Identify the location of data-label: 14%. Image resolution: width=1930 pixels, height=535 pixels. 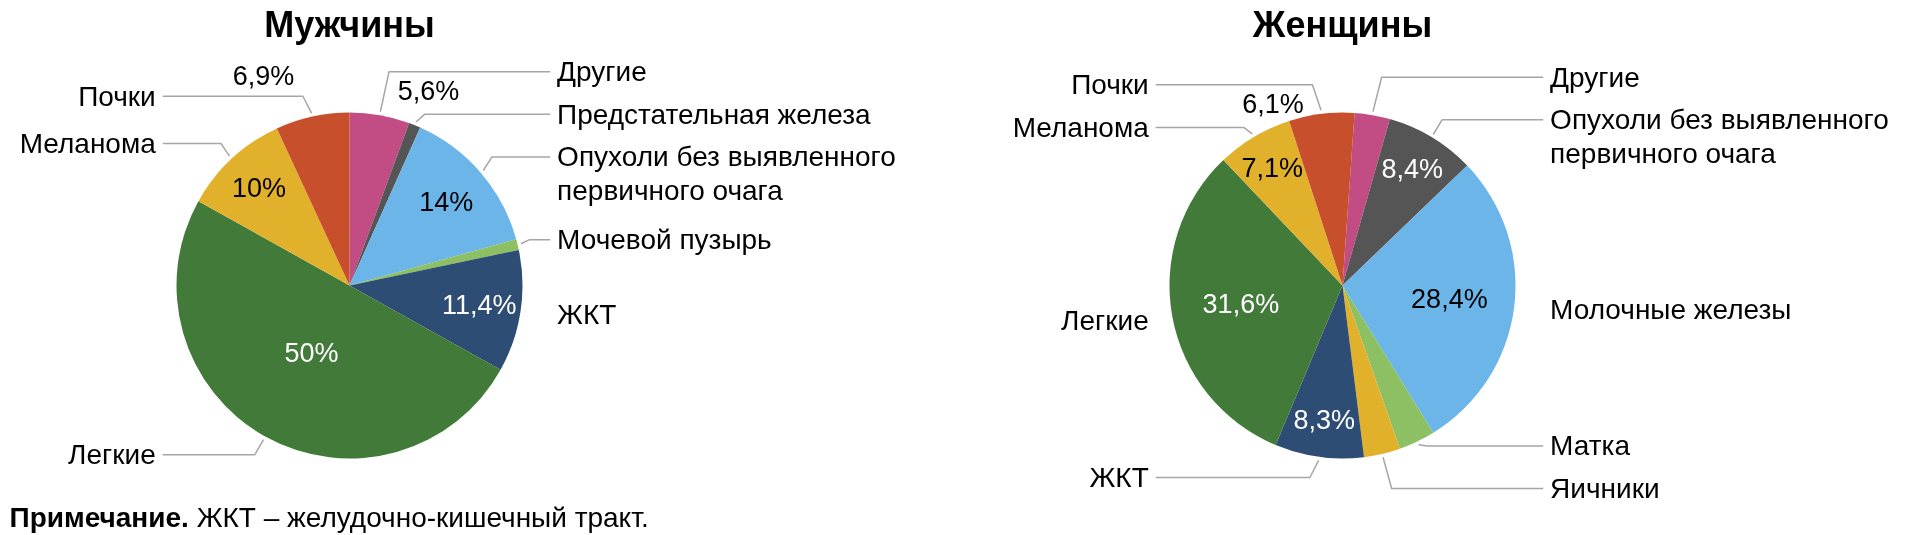
(446, 202).